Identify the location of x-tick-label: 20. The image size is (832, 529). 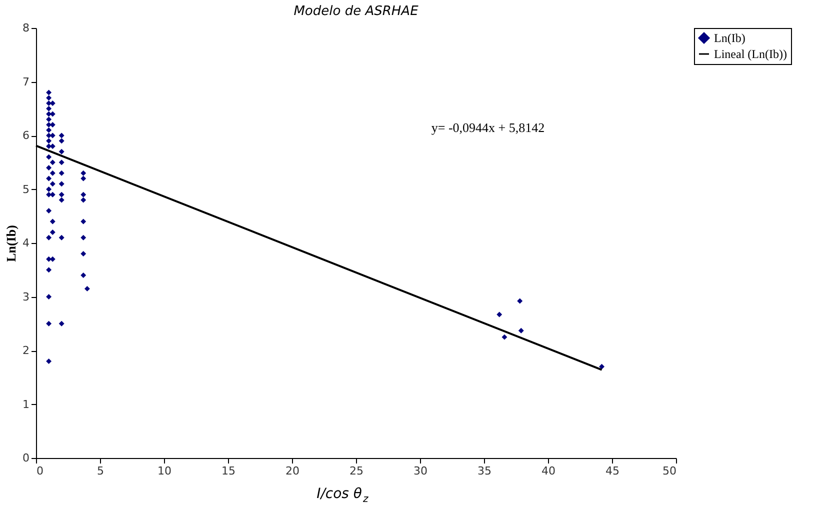
(293, 471).